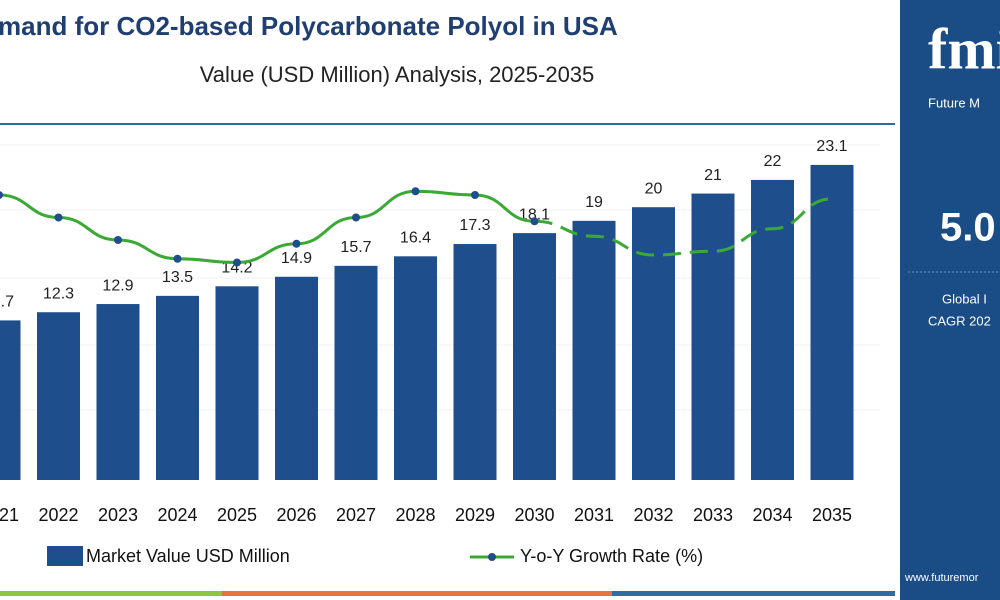 Image resolution: width=1000 pixels, height=600 pixels. What do you see at coordinates (594, 202) in the screenshot?
I see `value-label: 19` at bounding box center [594, 202].